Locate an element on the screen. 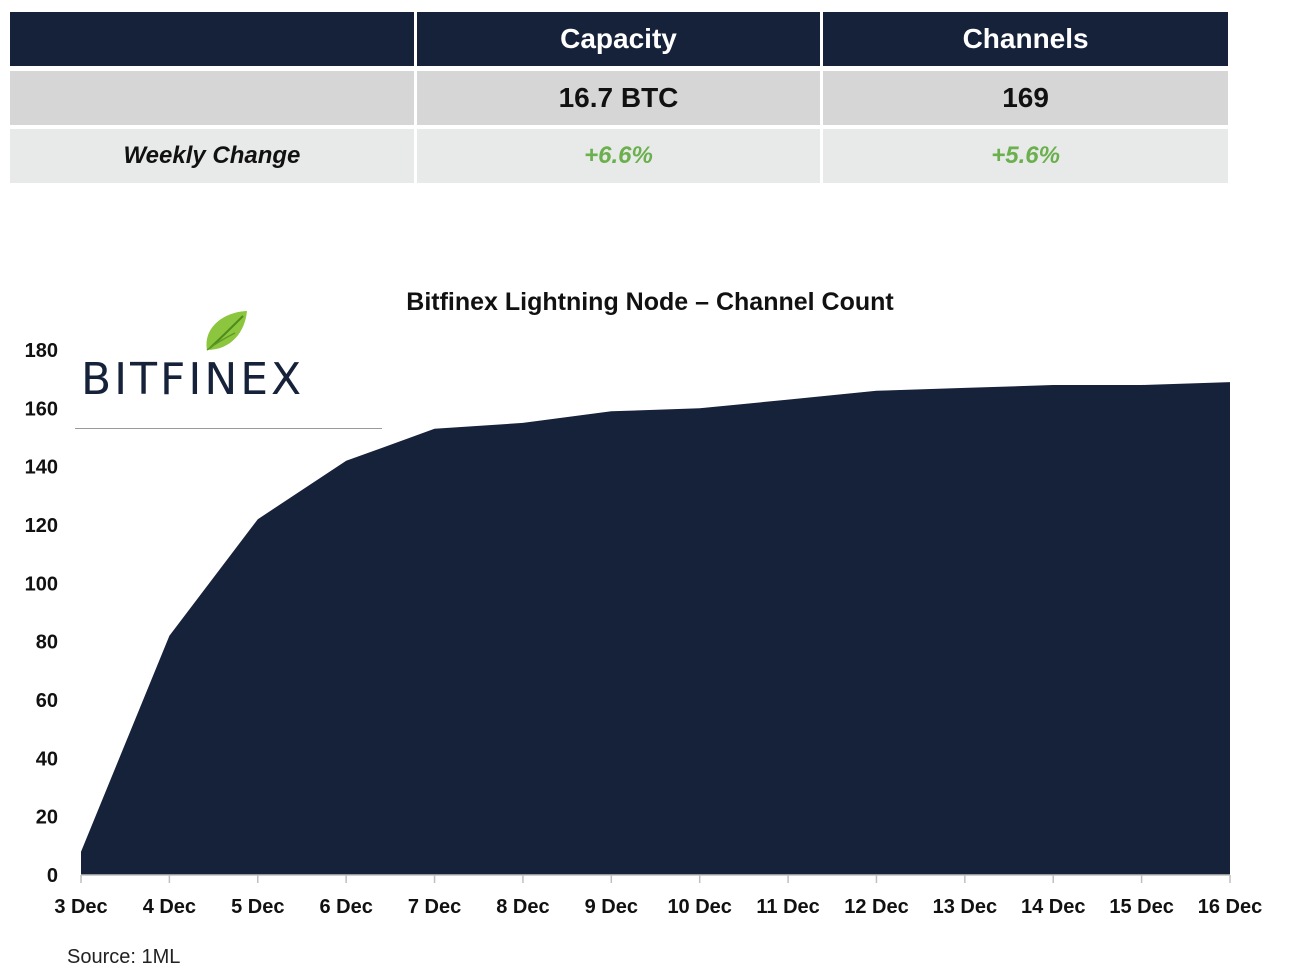  summary-value-row: 16.7 BTC 169 is located at coordinates (619, 98).